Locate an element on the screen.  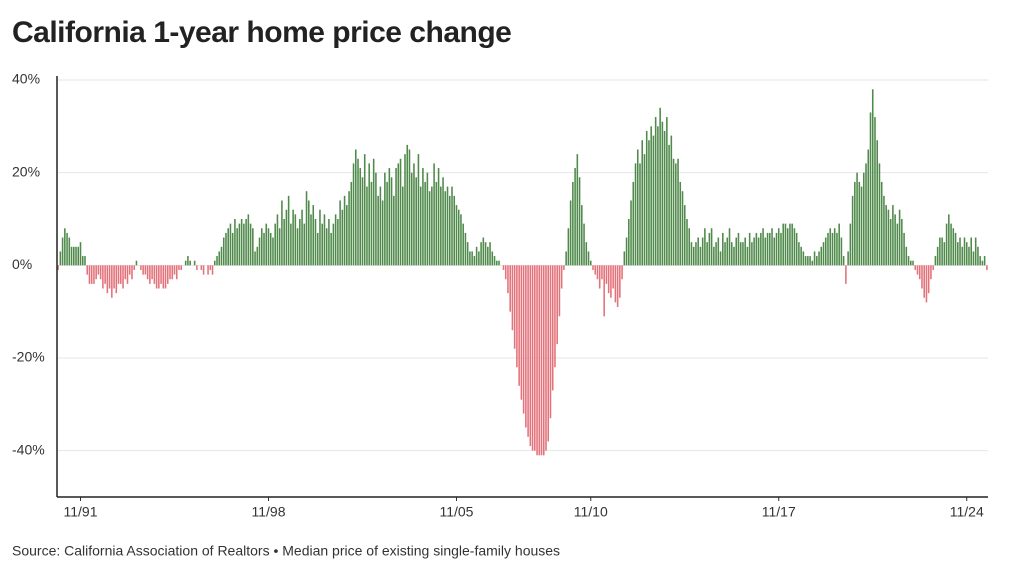
x-tick-label: 11/17 is located at coordinates (779, 512).